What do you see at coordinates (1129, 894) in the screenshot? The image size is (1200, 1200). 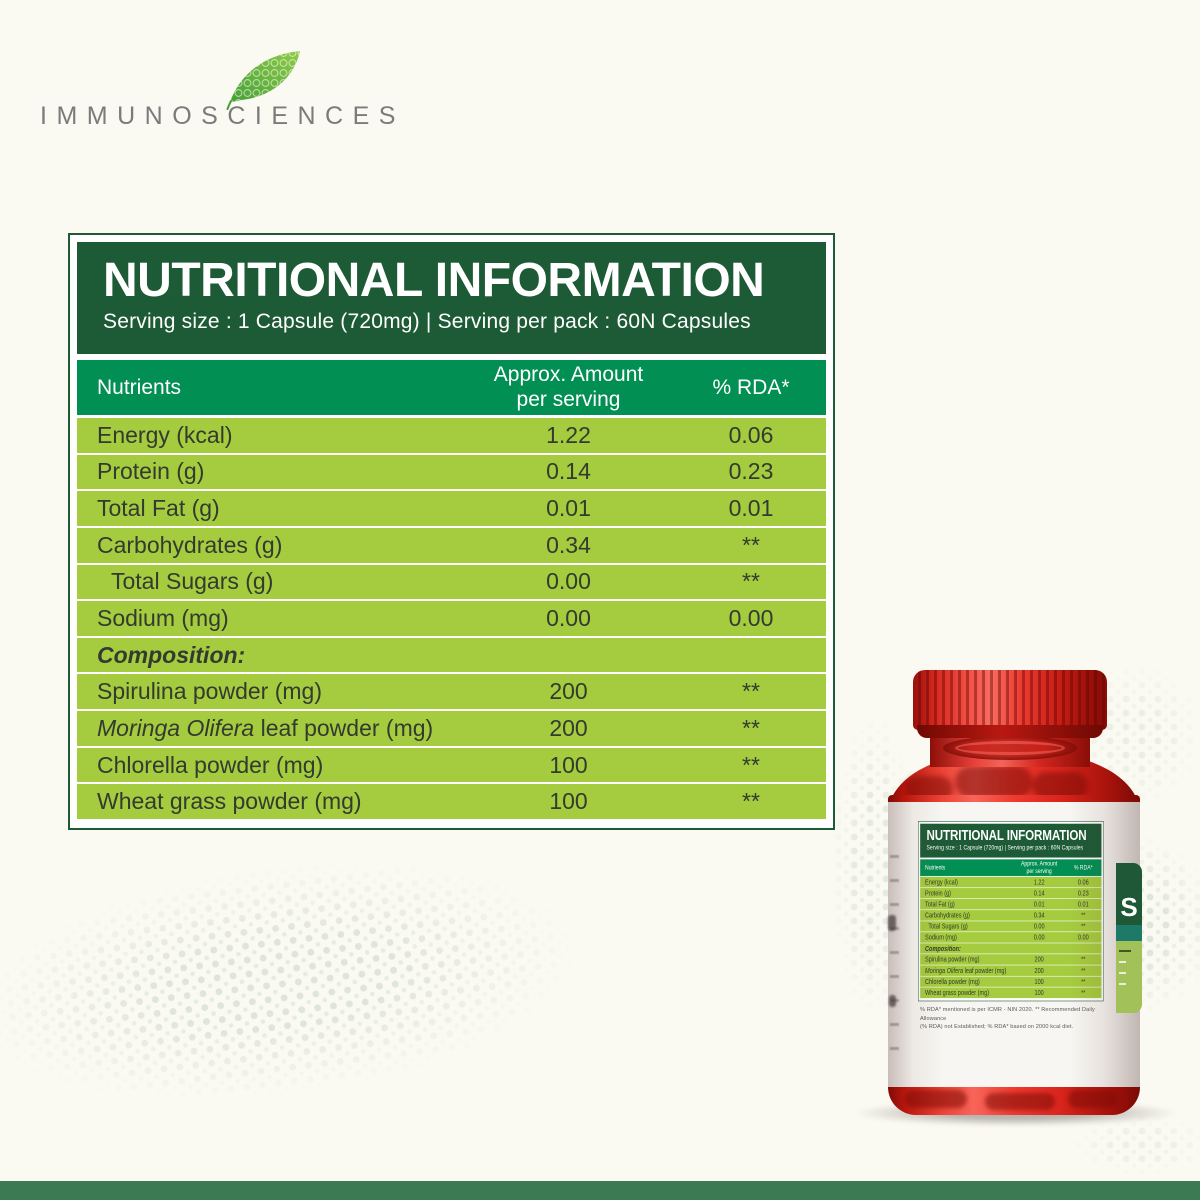 I see `side-strip-letter: S` at bounding box center [1129, 894].